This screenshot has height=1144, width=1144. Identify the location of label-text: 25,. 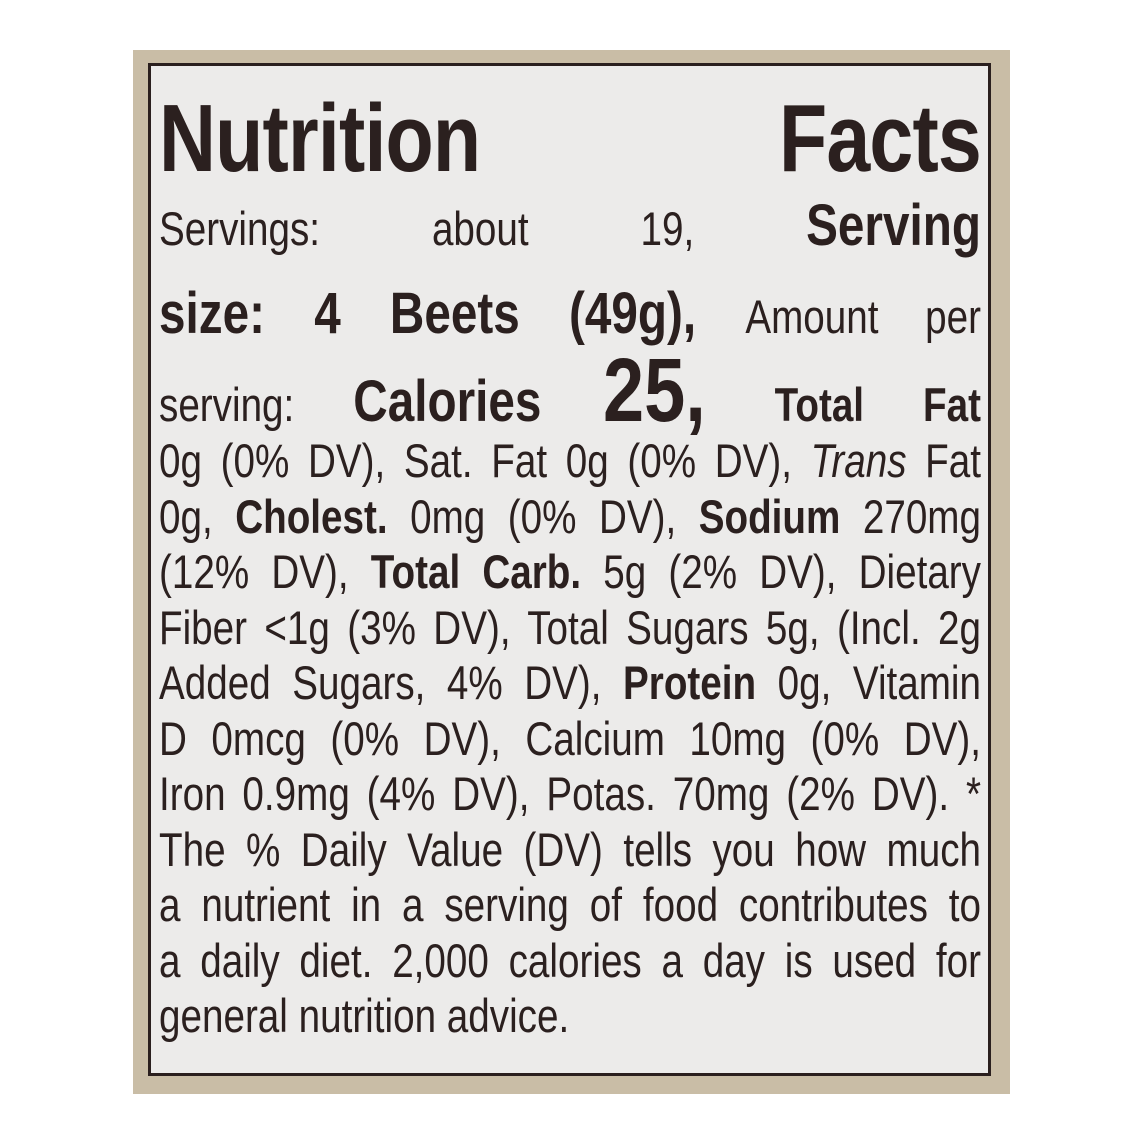
(688, 391).